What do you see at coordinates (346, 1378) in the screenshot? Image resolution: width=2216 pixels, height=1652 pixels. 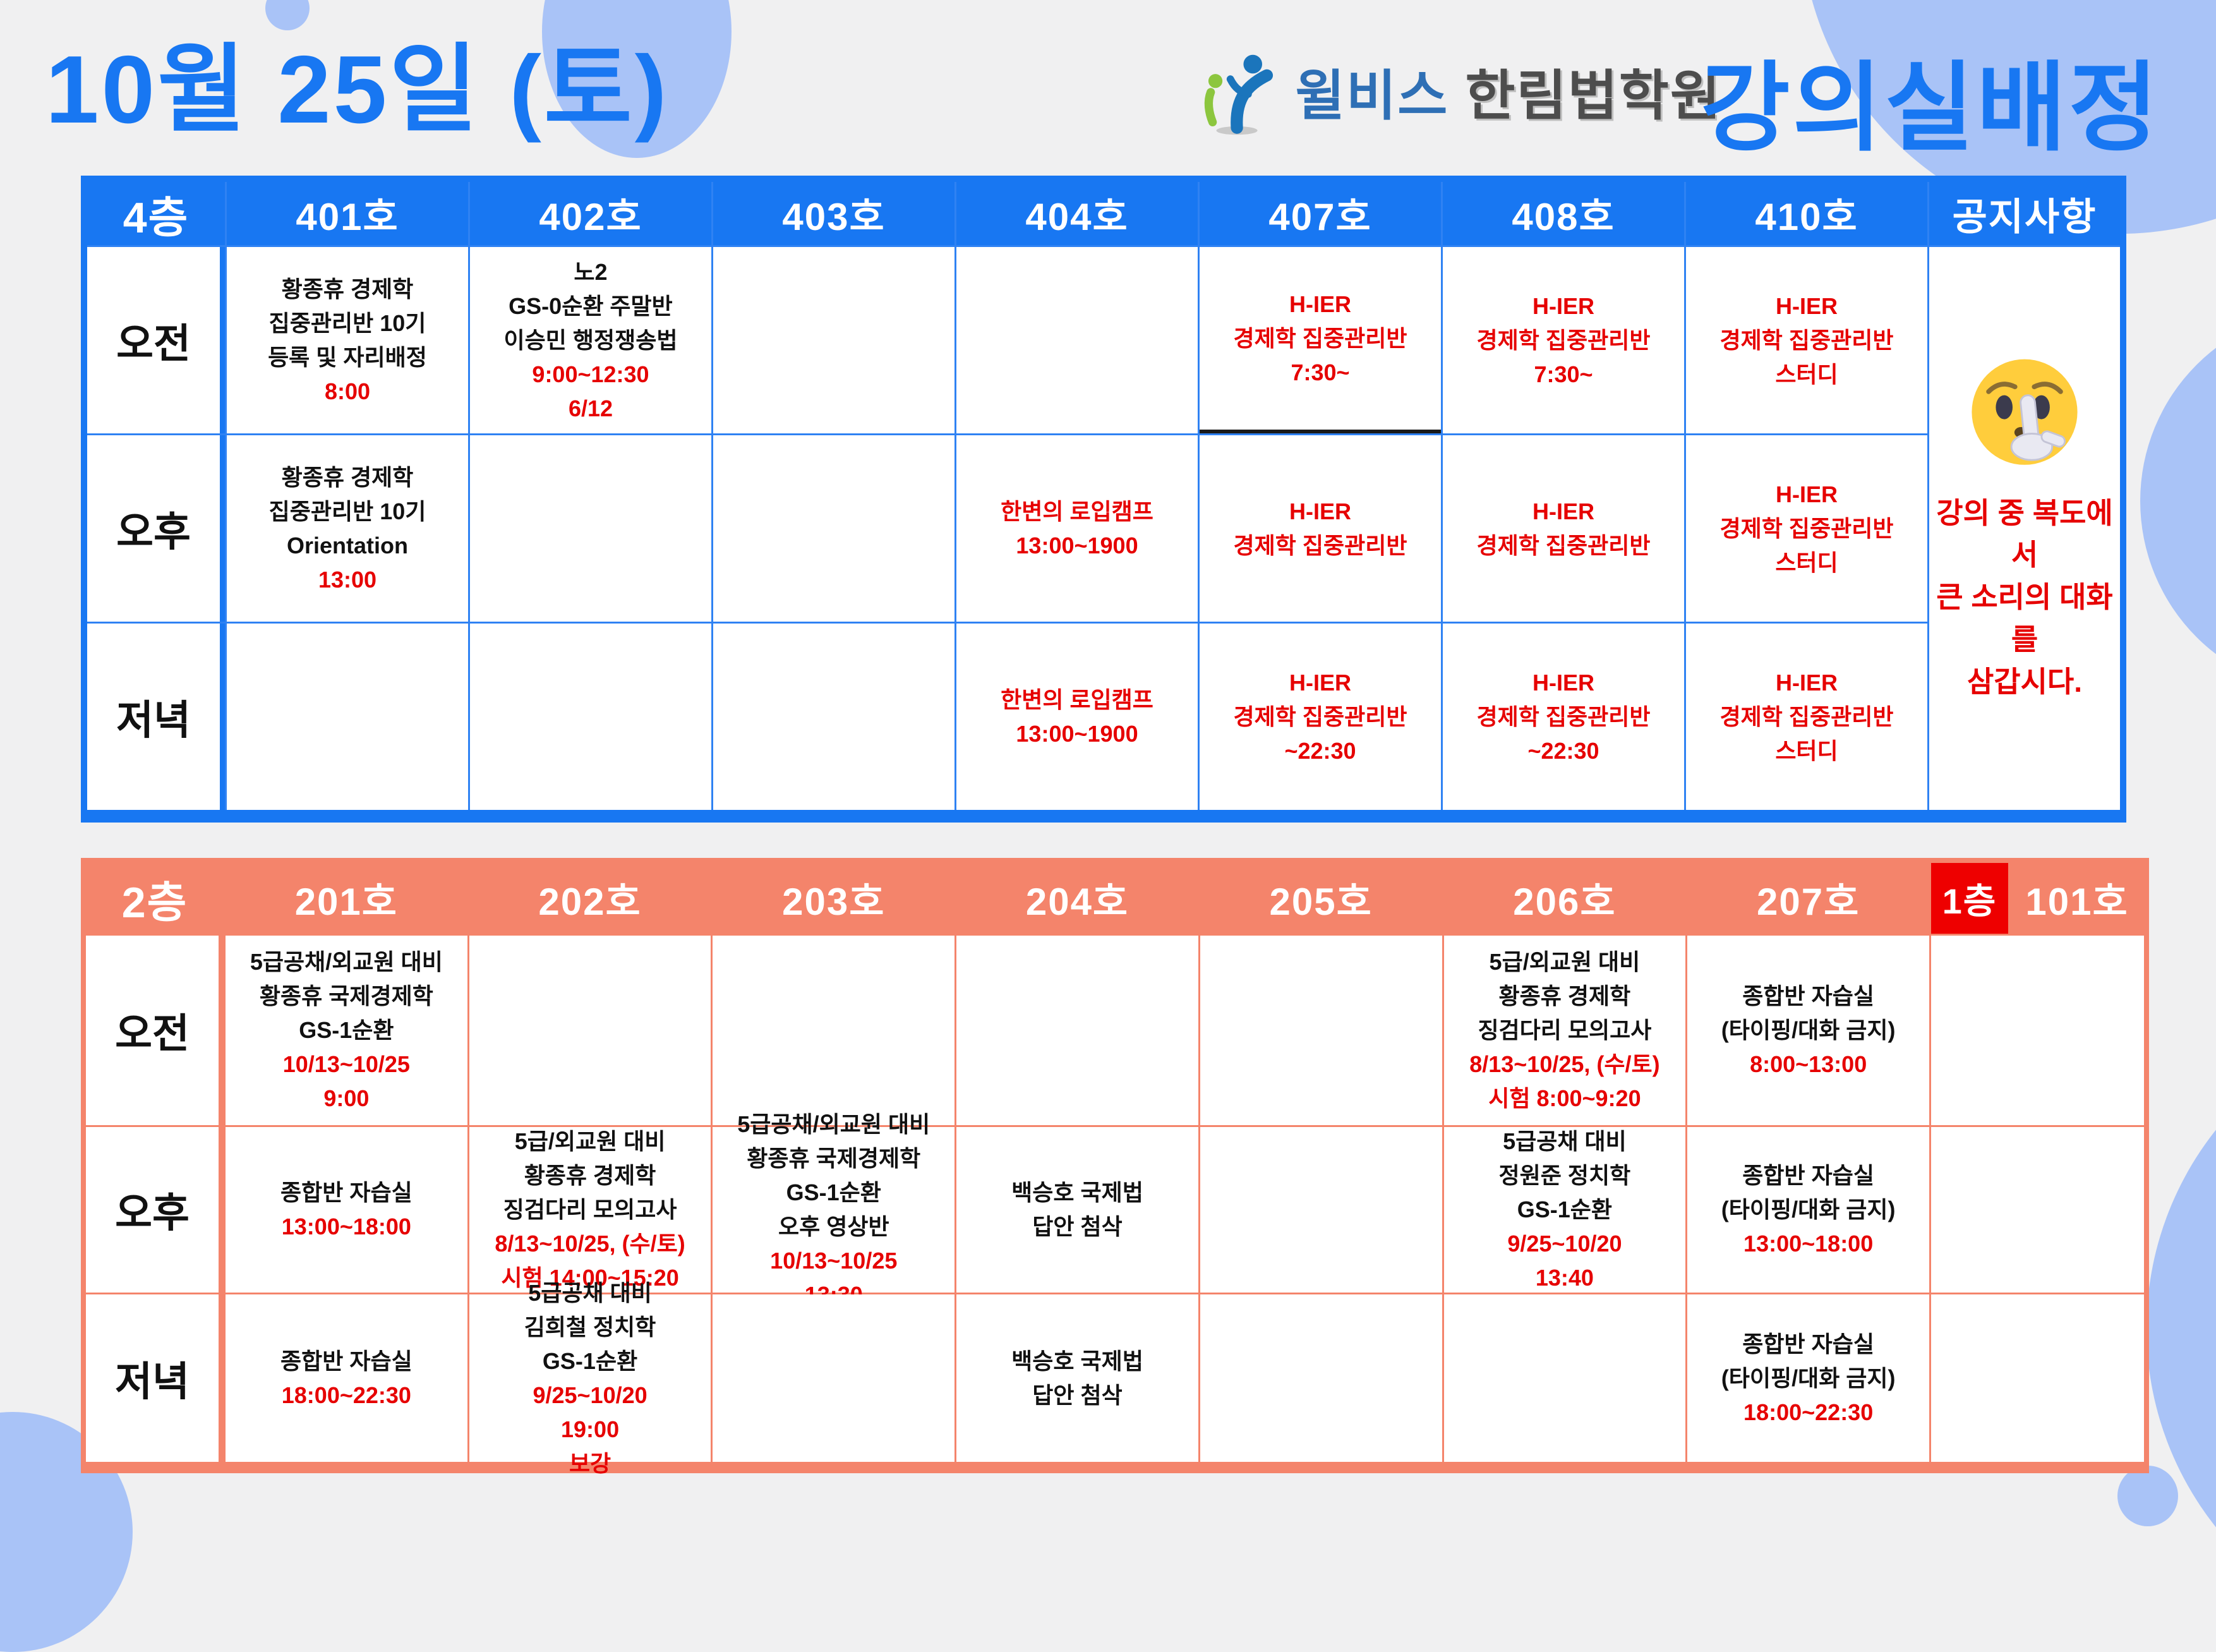 I see `schedule-cell-2f-ev-201: 종합반 자습실 18:00~22:30` at bounding box center [346, 1378].